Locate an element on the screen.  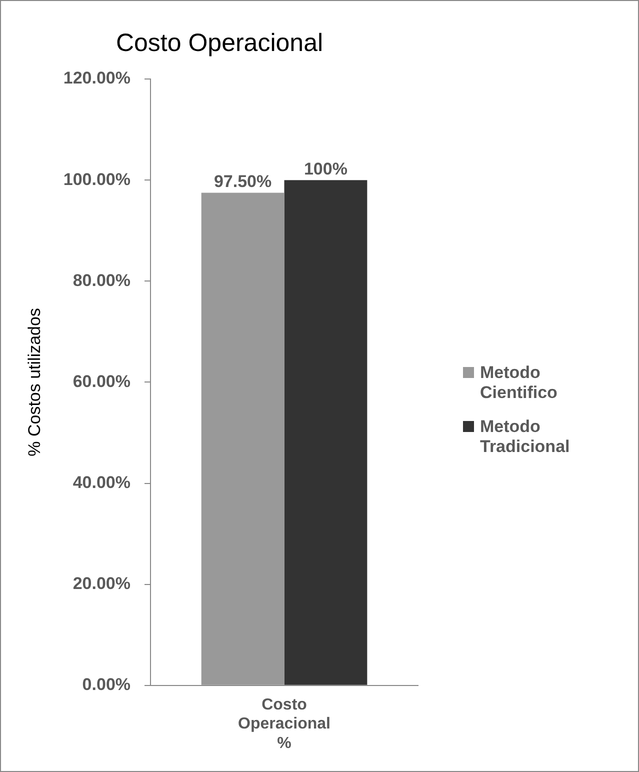
data-label: 100% is located at coordinates (326, 168).